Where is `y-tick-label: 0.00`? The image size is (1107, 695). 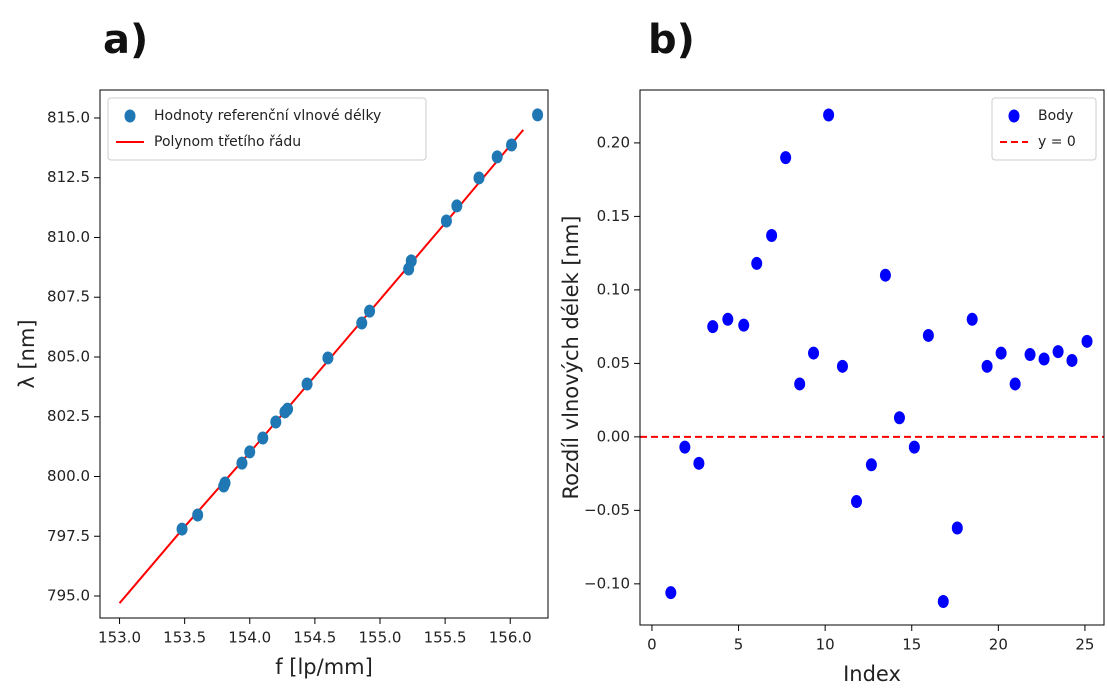
y-tick-label: 0.00 is located at coordinates (613, 436).